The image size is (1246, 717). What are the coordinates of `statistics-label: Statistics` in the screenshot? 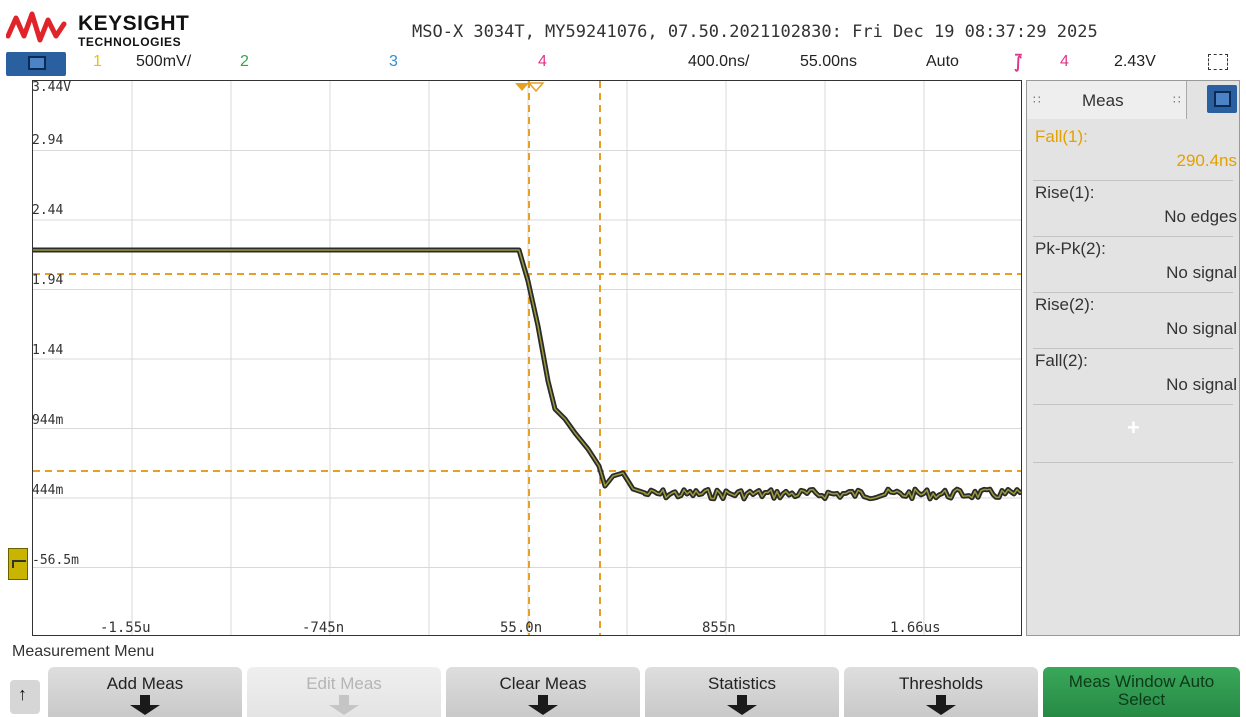 It's located at (742, 683).